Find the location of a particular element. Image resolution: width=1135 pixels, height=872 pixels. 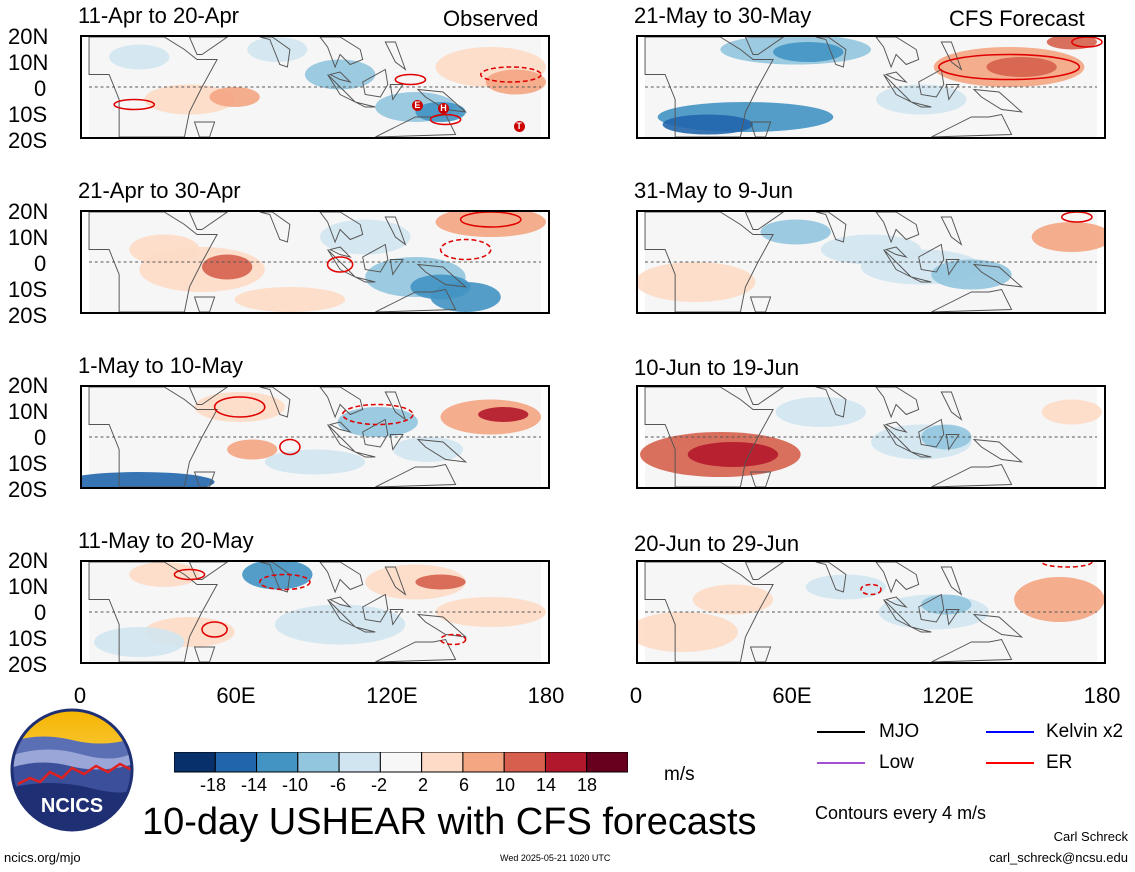

colorbar-units: m/s is located at coordinates (679, 774).